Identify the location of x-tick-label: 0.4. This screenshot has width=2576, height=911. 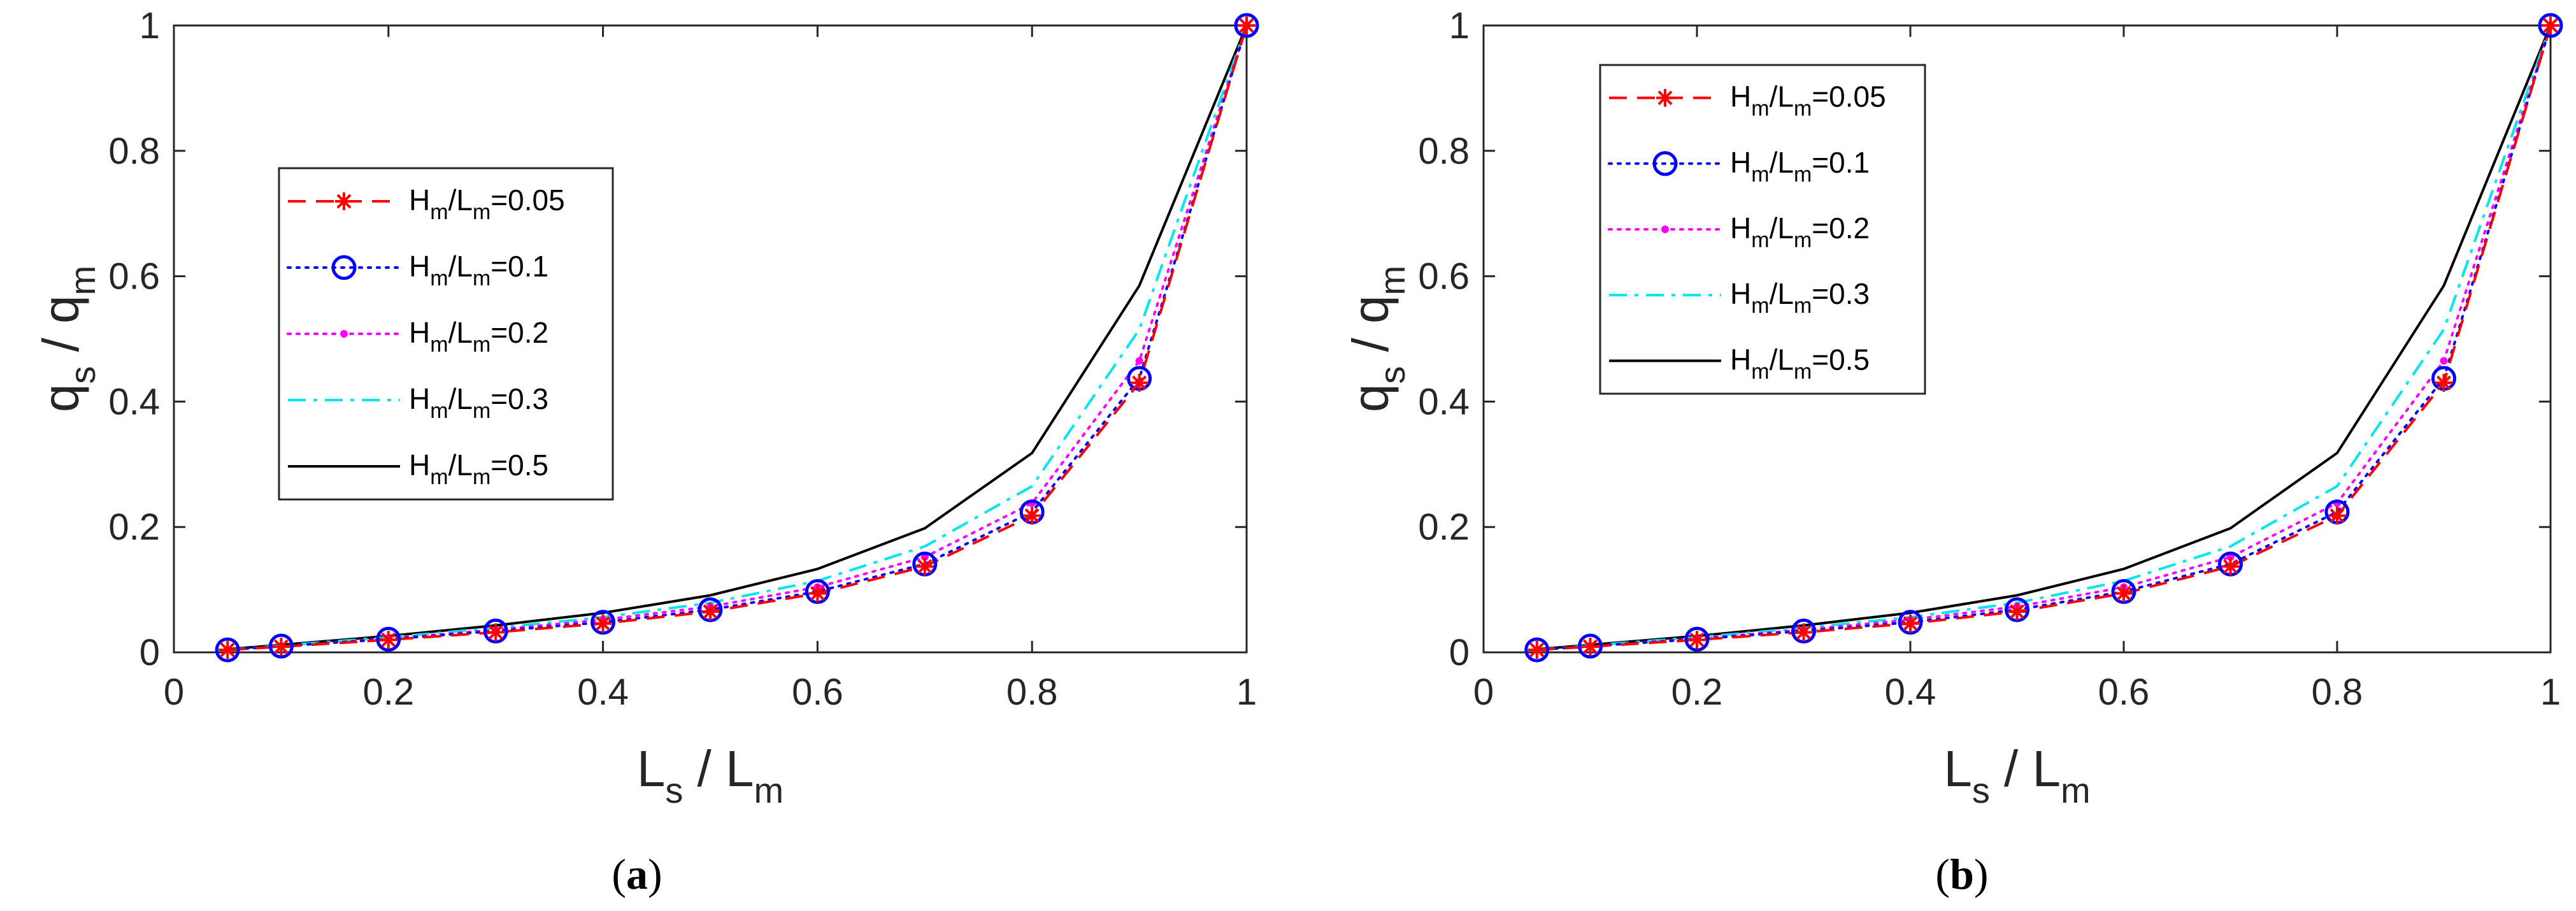
(603, 692).